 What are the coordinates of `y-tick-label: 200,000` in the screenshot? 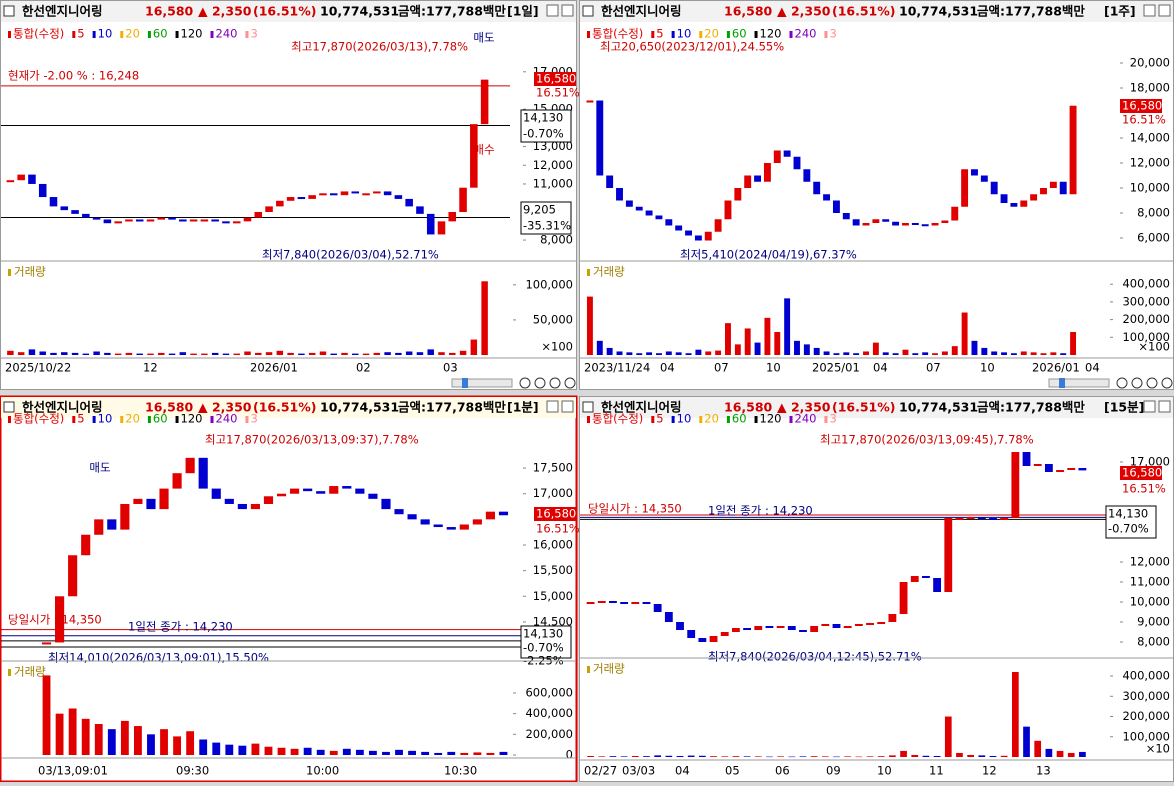 It's located at (549, 734).